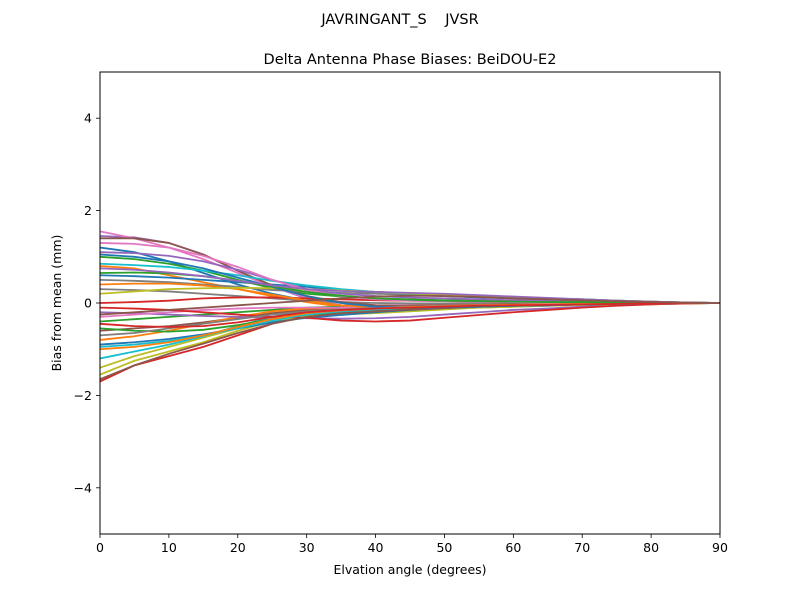 The height and width of the screenshot is (604, 800). Describe the element at coordinates (376, 547) in the screenshot. I see `x-tick-label: 40` at that location.